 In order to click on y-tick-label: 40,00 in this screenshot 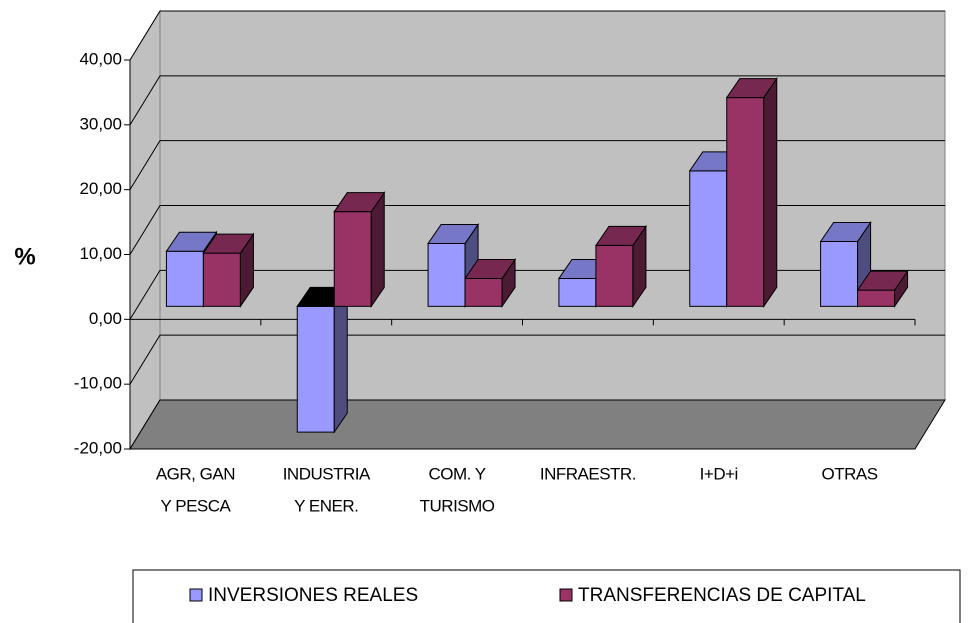, I will do `click(100, 58)`.